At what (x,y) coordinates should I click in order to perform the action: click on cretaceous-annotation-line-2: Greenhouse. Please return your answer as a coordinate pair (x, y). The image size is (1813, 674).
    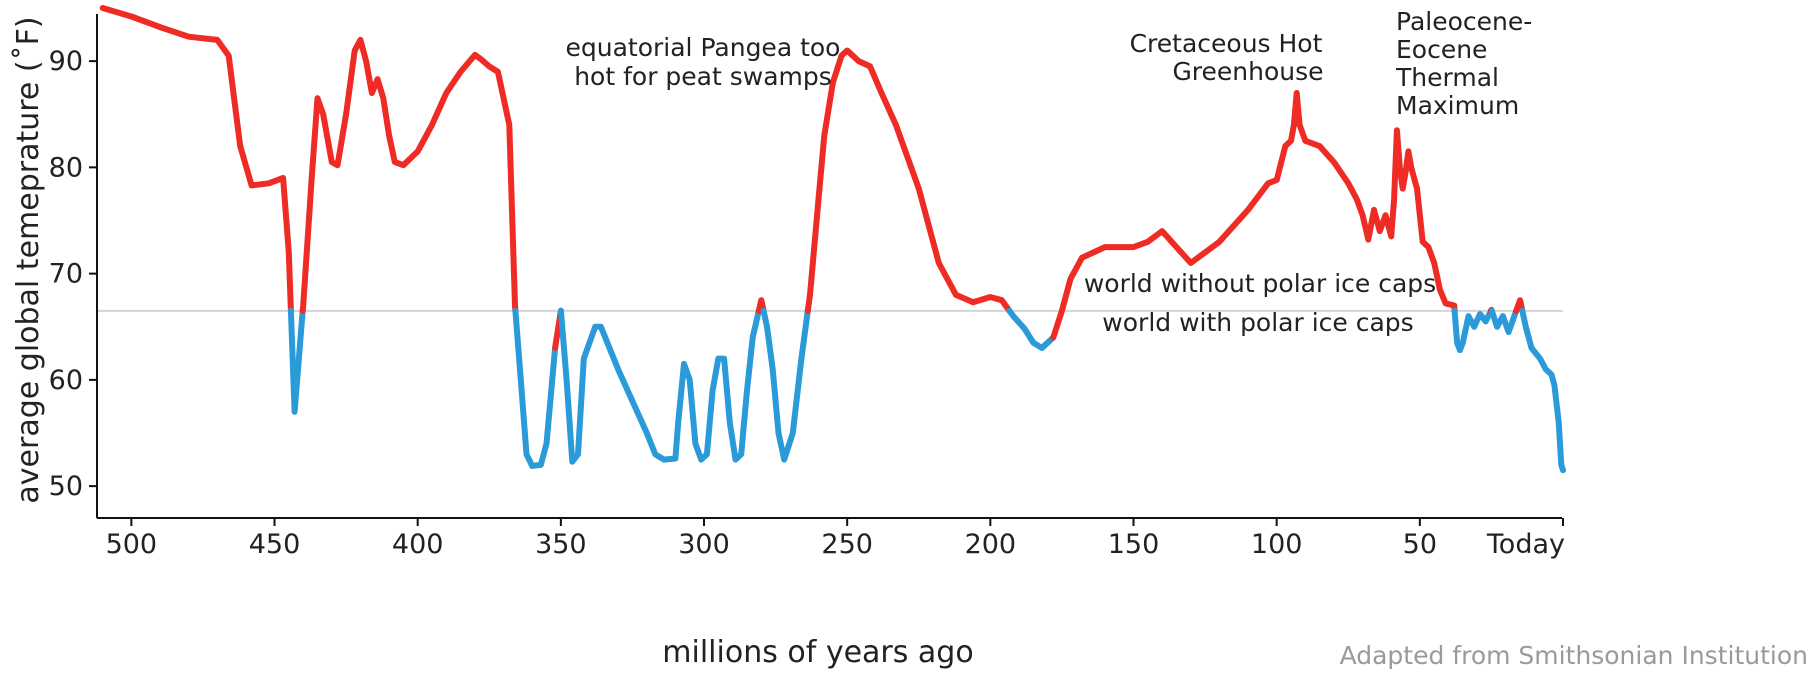
    Looking at the image, I should click on (1247, 71).